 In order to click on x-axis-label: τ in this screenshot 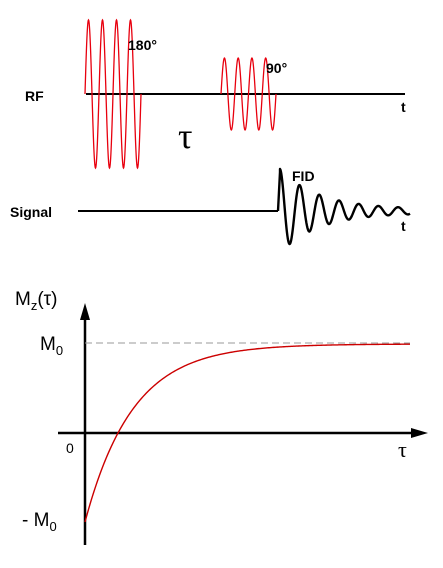, I will do `click(402, 449)`.